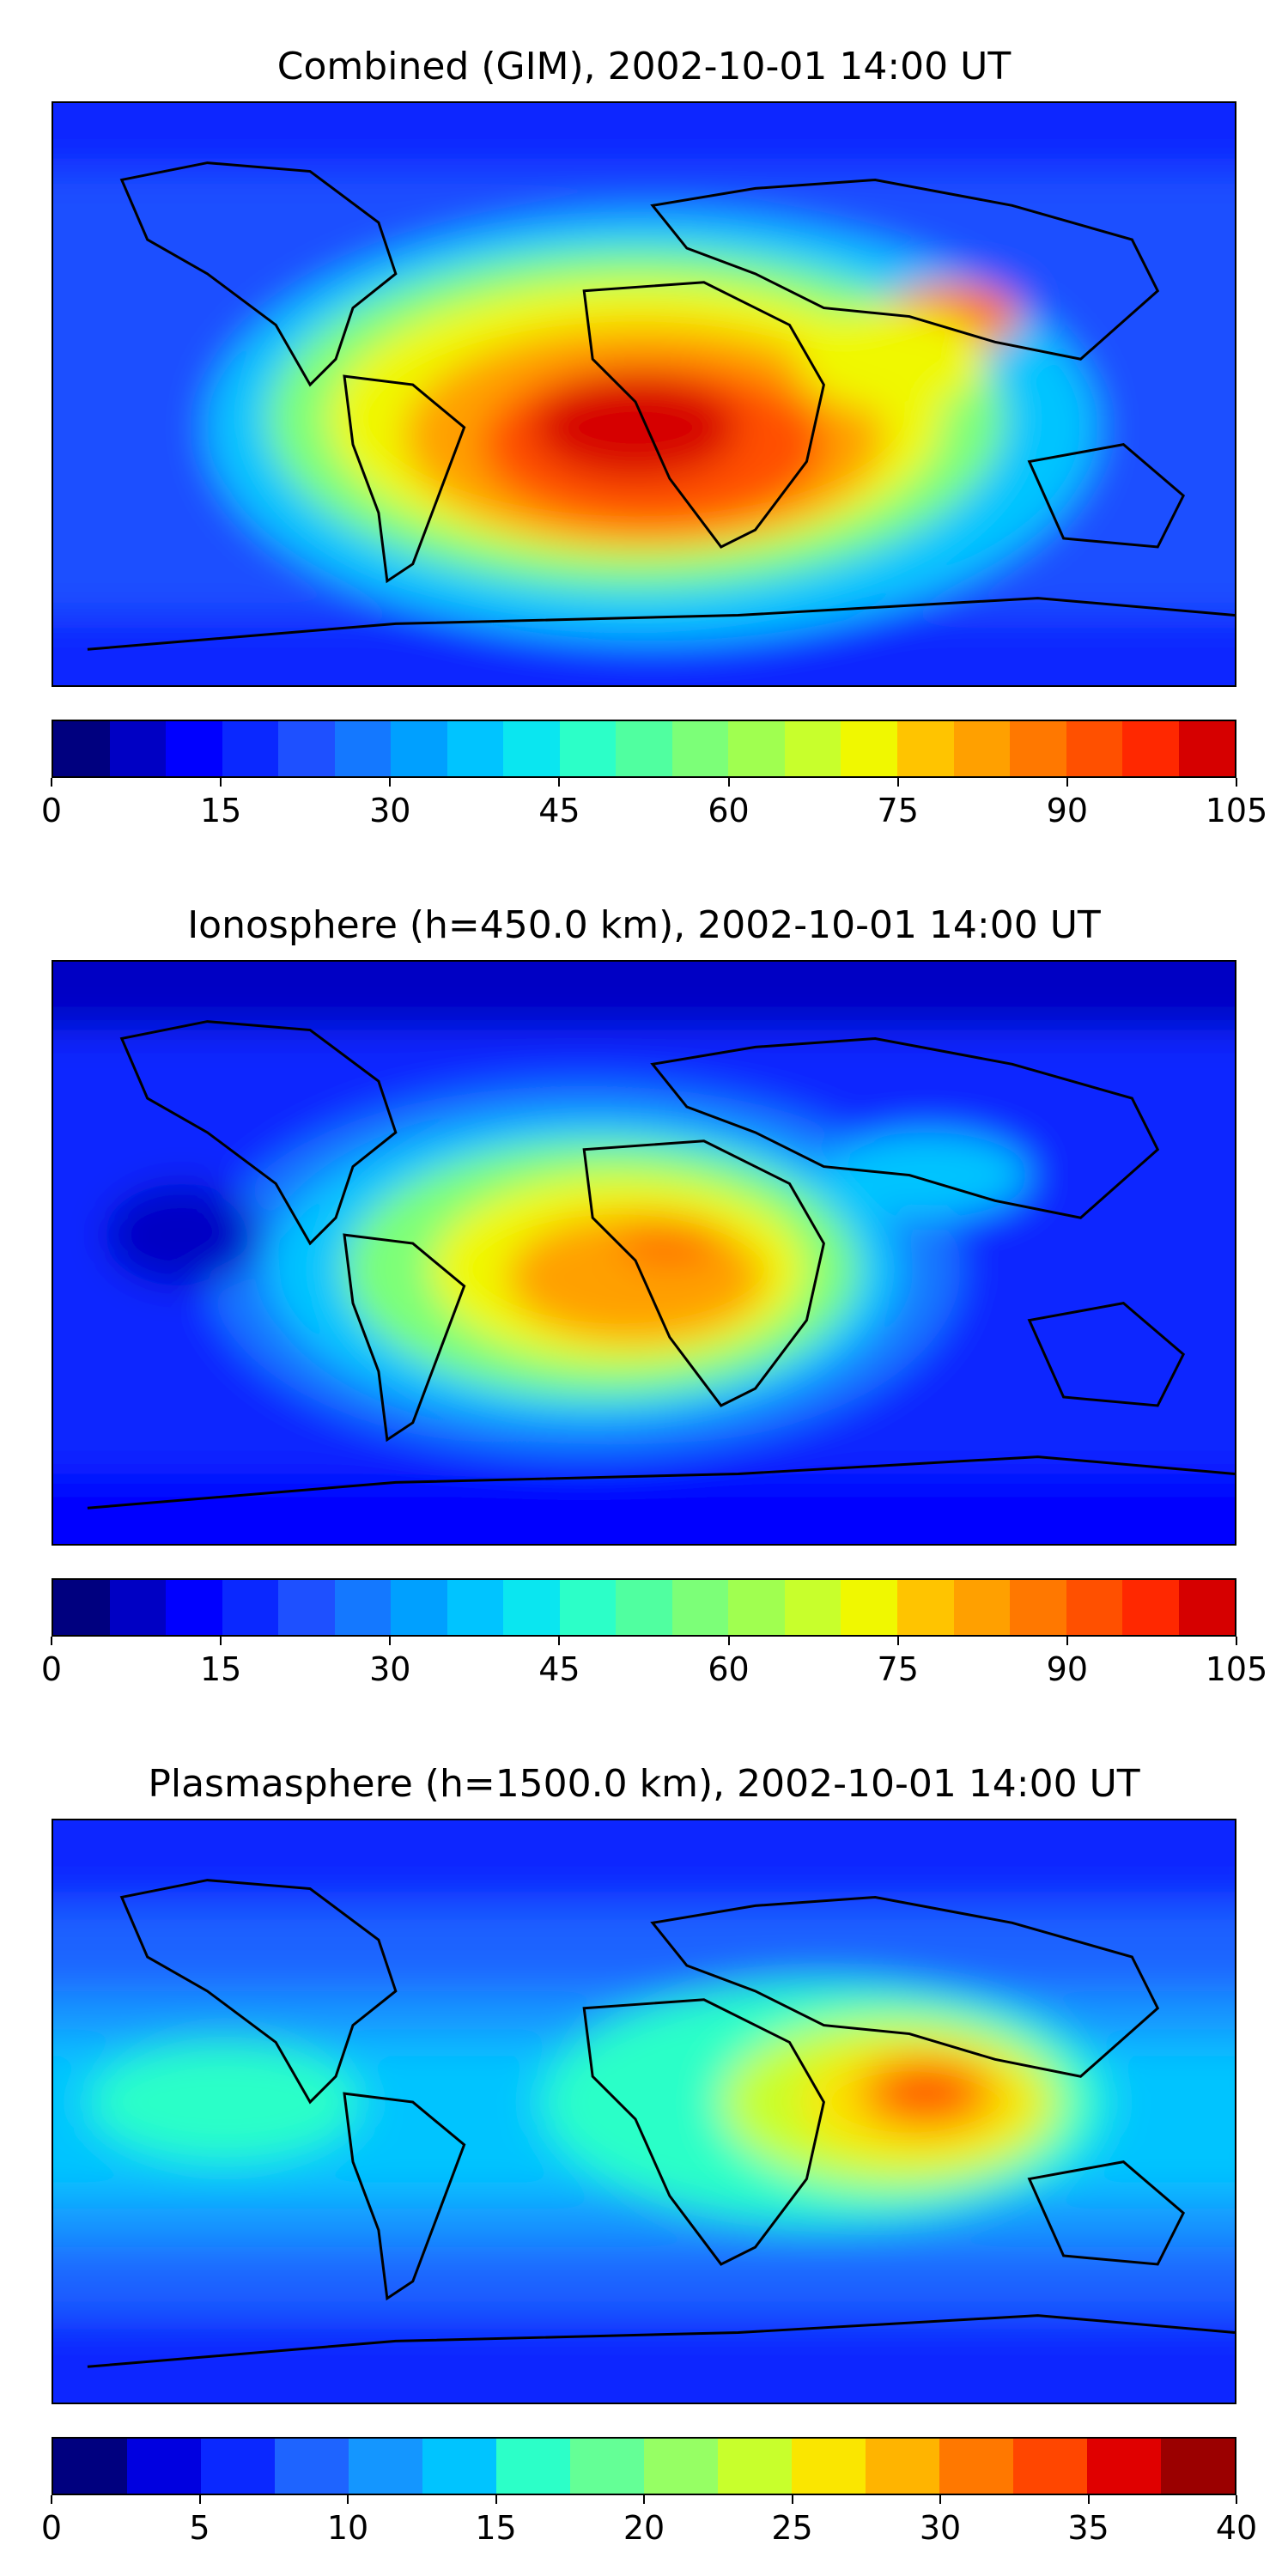 This screenshot has width=1288, height=2576. What do you see at coordinates (347, 2528) in the screenshot?
I see `colorbar-tick-label: 10` at bounding box center [347, 2528].